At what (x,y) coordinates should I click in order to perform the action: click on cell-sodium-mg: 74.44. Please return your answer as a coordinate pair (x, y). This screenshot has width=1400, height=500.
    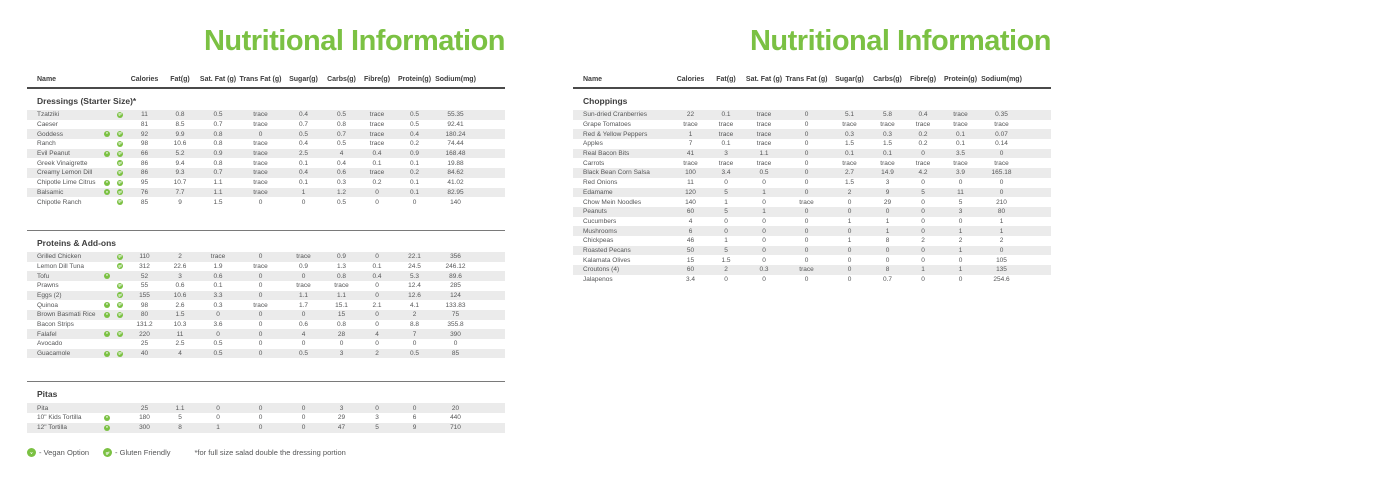
    Looking at the image, I should click on (455, 144).